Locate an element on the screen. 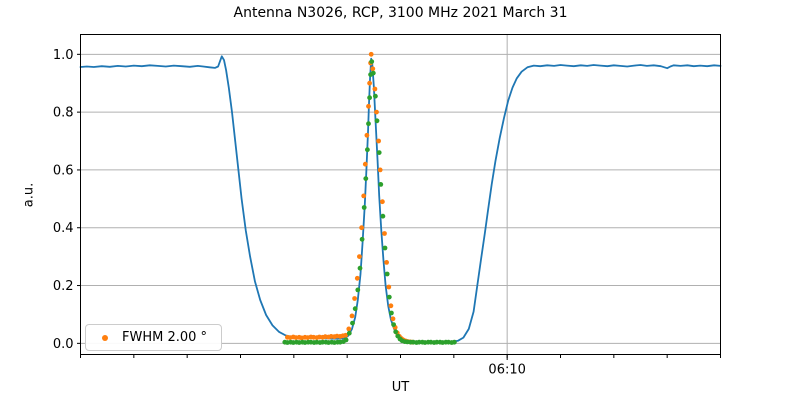 The width and height of the screenshot is (800, 400). y-tick-label: 0.6 is located at coordinates (63, 170).